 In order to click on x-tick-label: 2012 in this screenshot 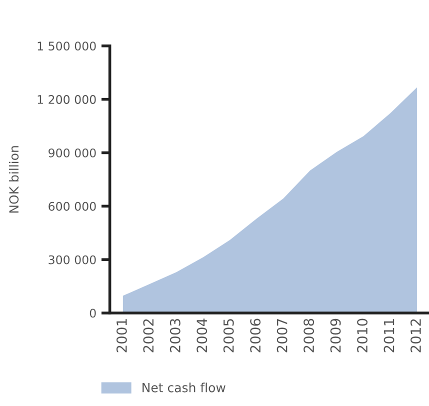, I will do `click(415, 335)`.